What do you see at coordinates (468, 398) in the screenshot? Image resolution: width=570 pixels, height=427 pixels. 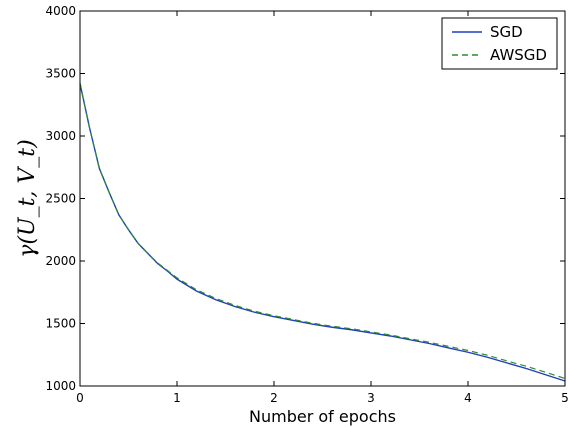 I see `x-tick-label: 4` at bounding box center [468, 398].